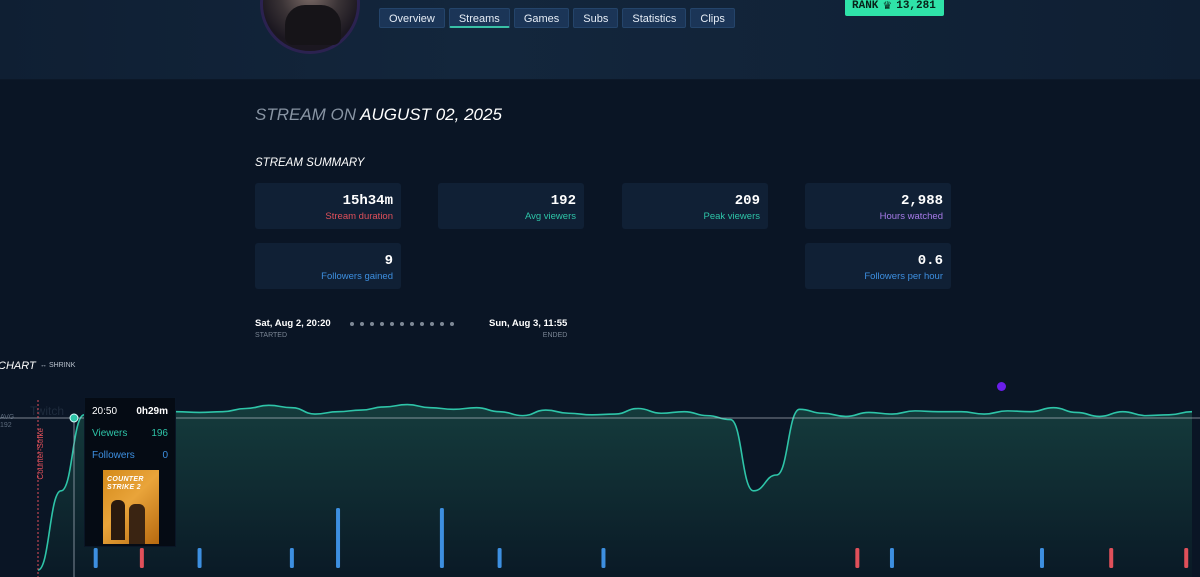  What do you see at coordinates (293, 323) in the screenshot?
I see `stream-start-time: Sat, Aug 2, 20:20` at bounding box center [293, 323].